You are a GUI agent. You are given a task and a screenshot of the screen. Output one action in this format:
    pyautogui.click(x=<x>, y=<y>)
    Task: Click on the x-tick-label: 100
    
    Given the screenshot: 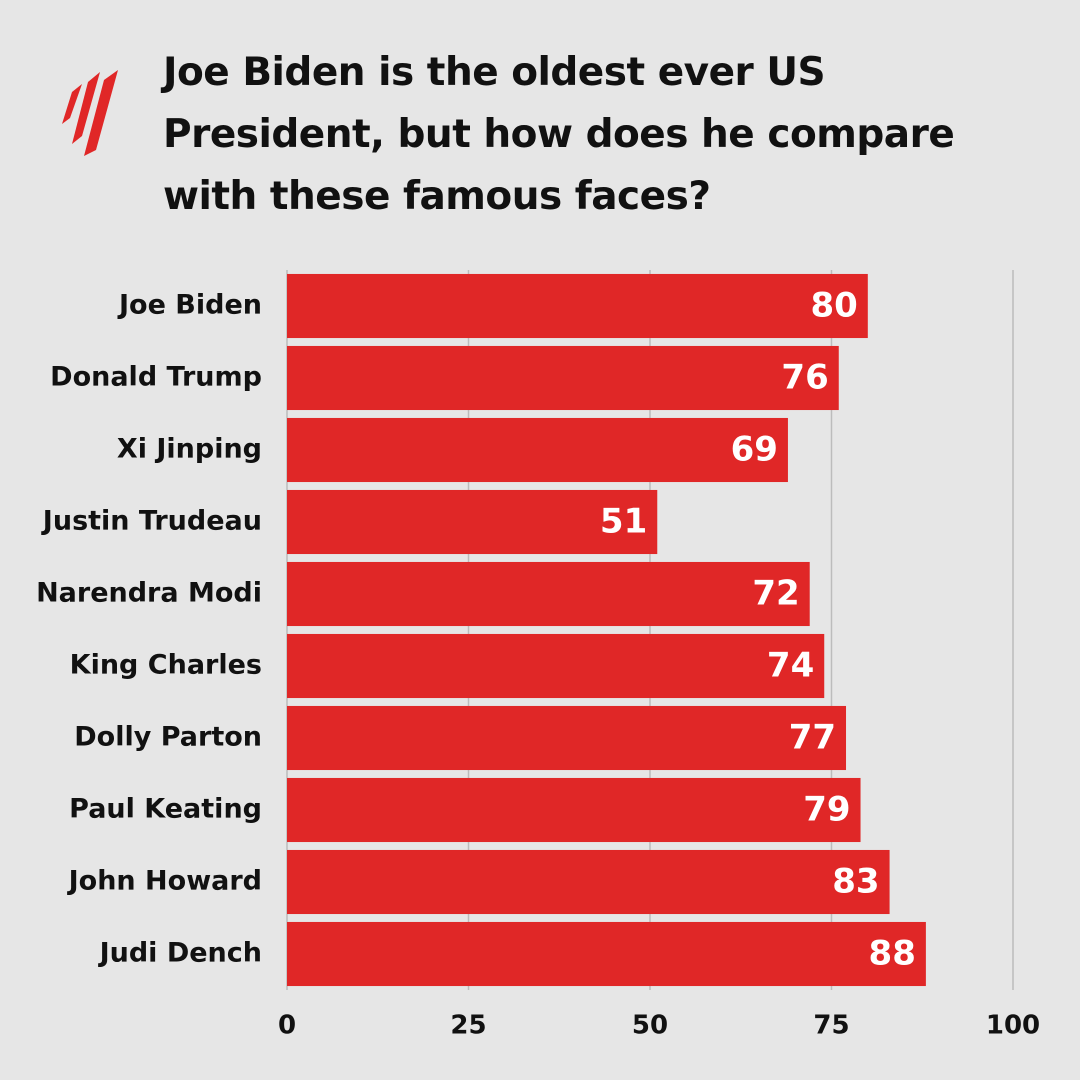 What is the action you would take?
    pyautogui.click(x=1013, y=1026)
    